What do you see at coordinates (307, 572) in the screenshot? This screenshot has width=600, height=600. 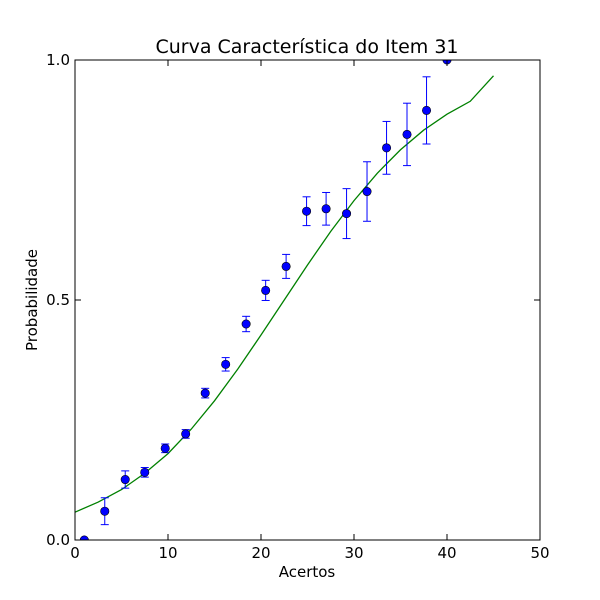 I see `x-axis-label: Acertos` at bounding box center [307, 572].